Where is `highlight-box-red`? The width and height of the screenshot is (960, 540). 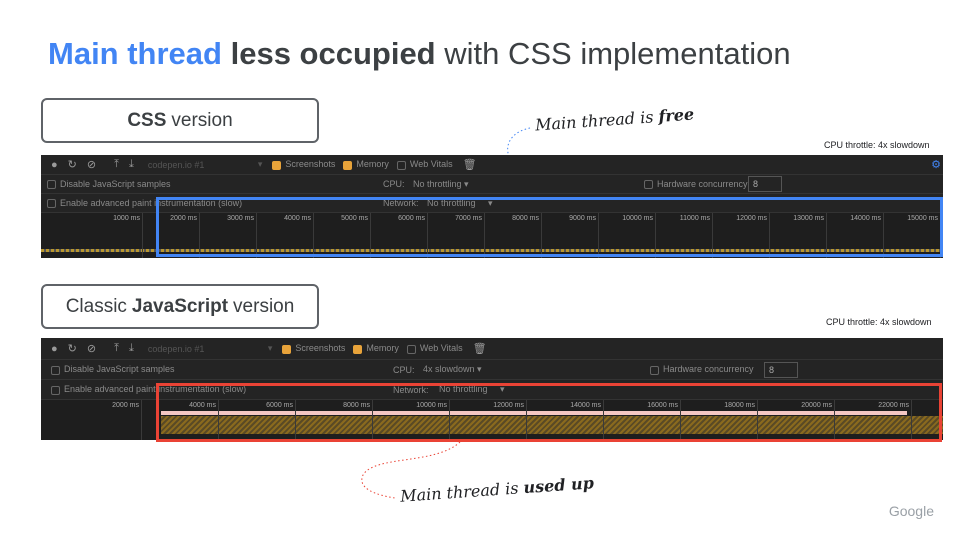 highlight-box-red is located at coordinates (549, 412).